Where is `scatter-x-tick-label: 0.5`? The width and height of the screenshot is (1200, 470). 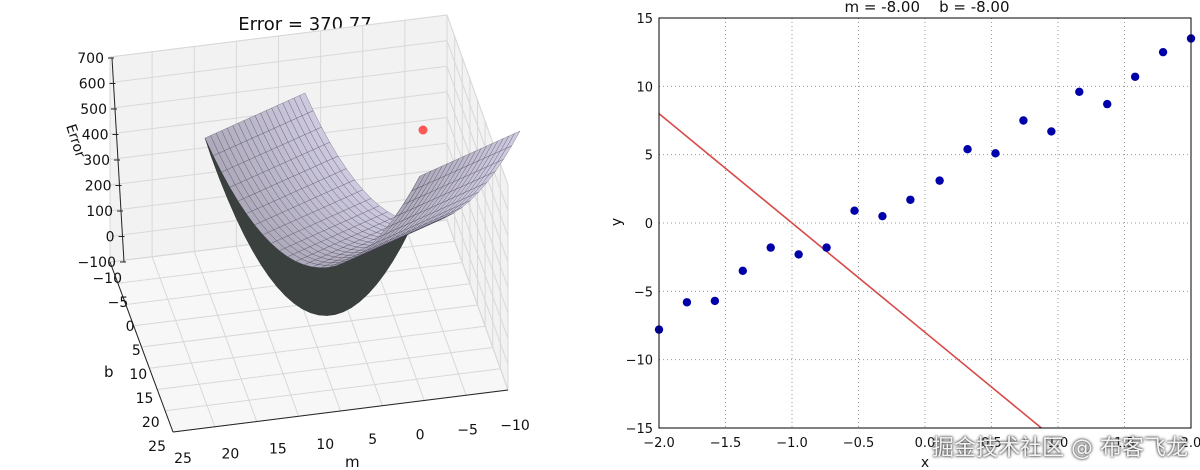 scatter-x-tick-label: 0.5 is located at coordinates (991, 443).